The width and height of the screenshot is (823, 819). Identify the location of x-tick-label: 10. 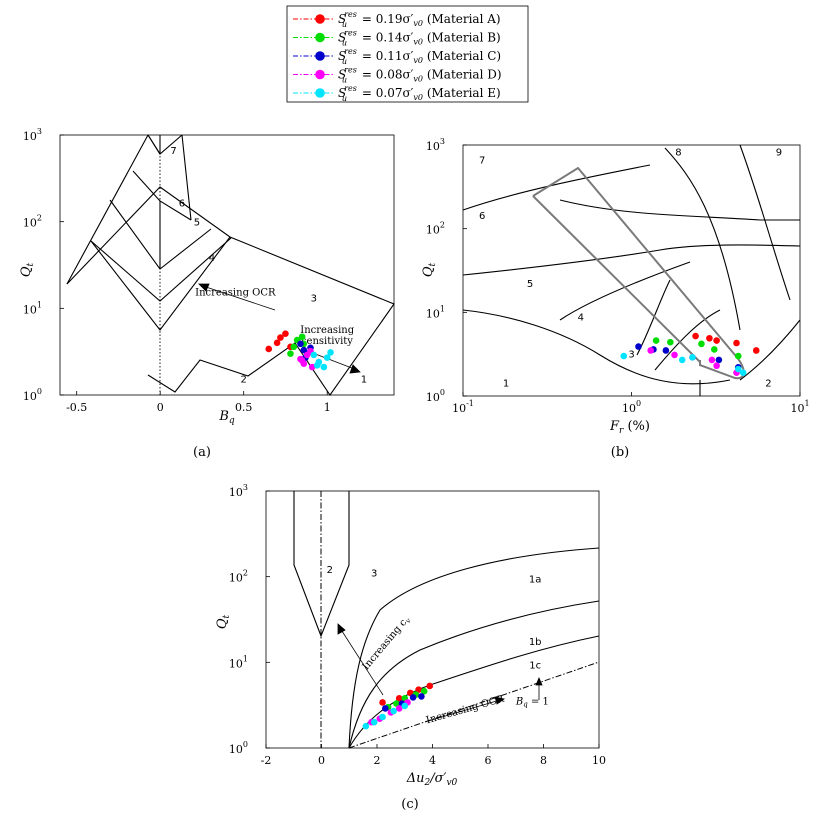
(599, 760).